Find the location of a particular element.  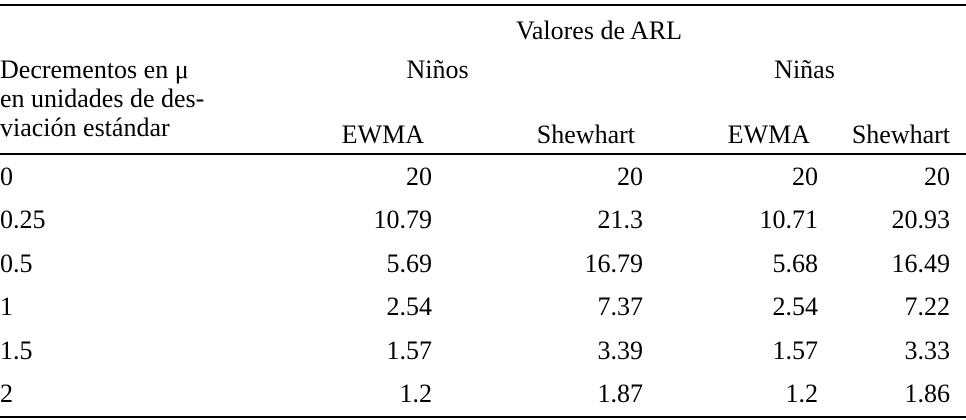

row-label: 0.5 is located at coordinates (16, 263).